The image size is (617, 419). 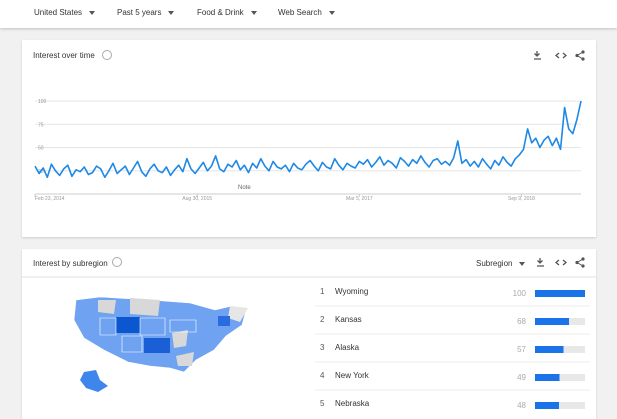 I want to click on region-name: Wyoming, so click(x=351, y=291).